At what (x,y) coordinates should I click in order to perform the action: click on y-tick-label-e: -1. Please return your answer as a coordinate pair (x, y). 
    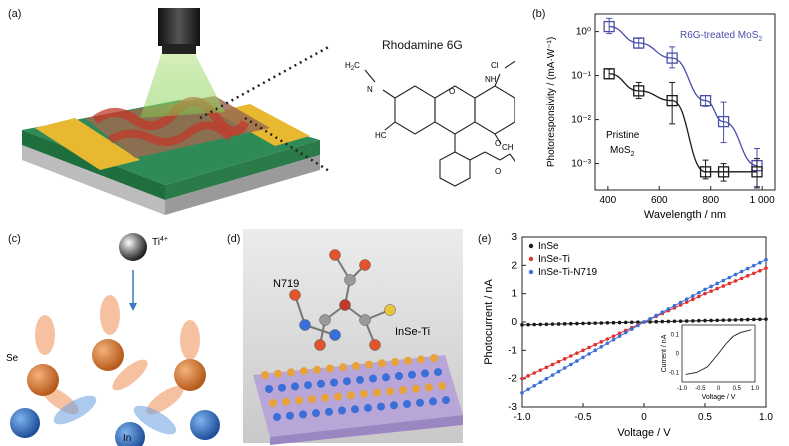
    Looking at the image, I should click on (512, 350).